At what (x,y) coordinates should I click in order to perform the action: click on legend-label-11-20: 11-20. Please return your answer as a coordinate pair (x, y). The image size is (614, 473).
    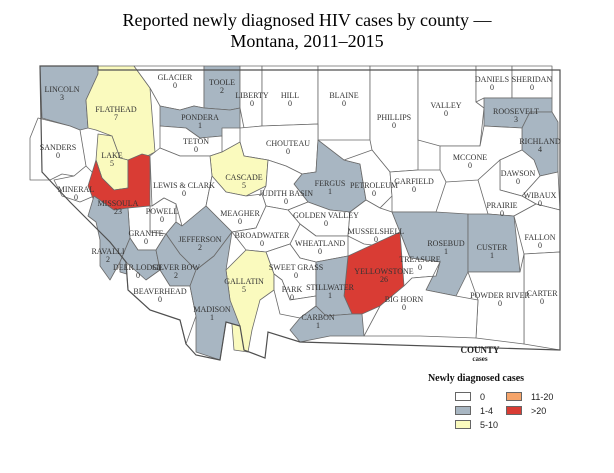
    Looking at the image, I should click on (542, 396).